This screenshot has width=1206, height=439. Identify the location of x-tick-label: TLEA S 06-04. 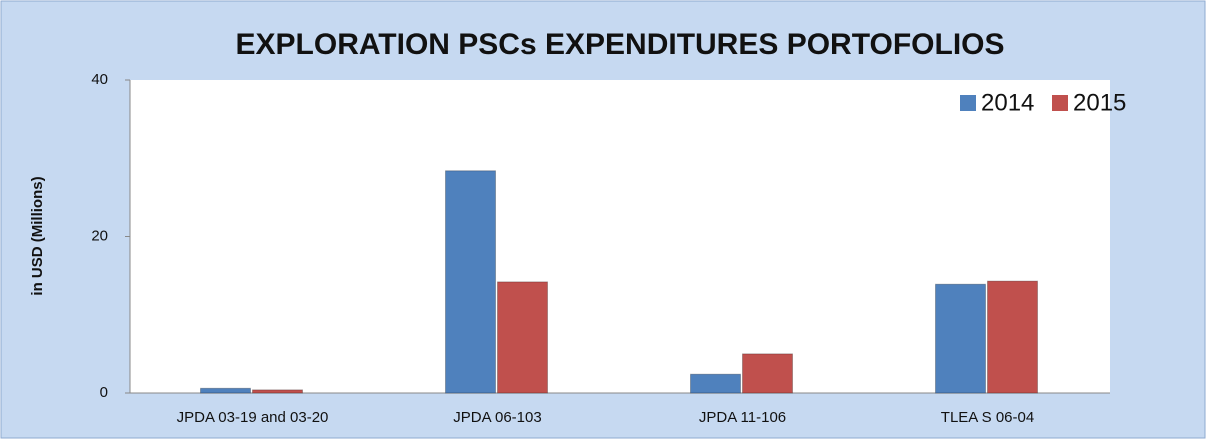
(987, 417).